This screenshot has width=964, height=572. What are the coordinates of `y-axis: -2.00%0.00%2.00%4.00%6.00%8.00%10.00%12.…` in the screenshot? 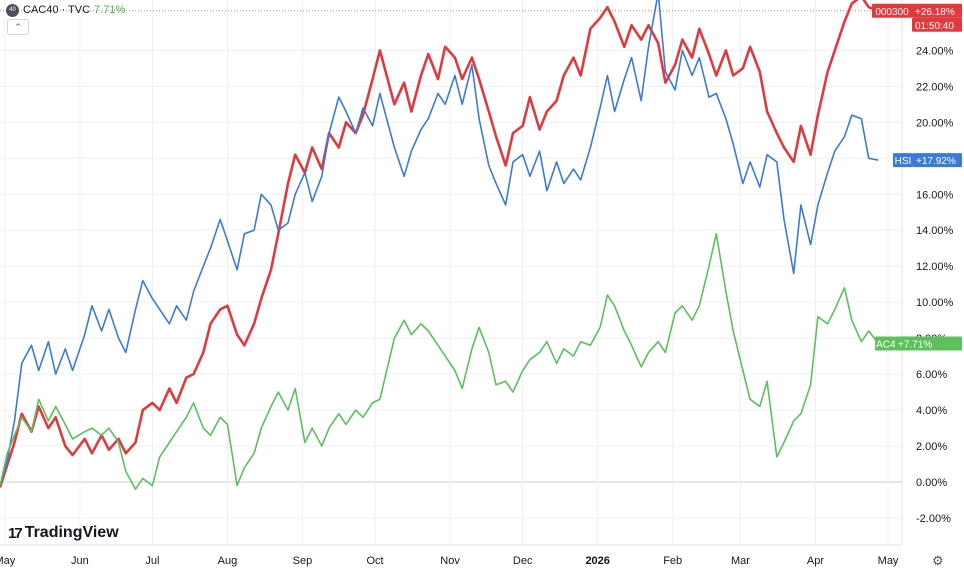 It's located at (935, 285).